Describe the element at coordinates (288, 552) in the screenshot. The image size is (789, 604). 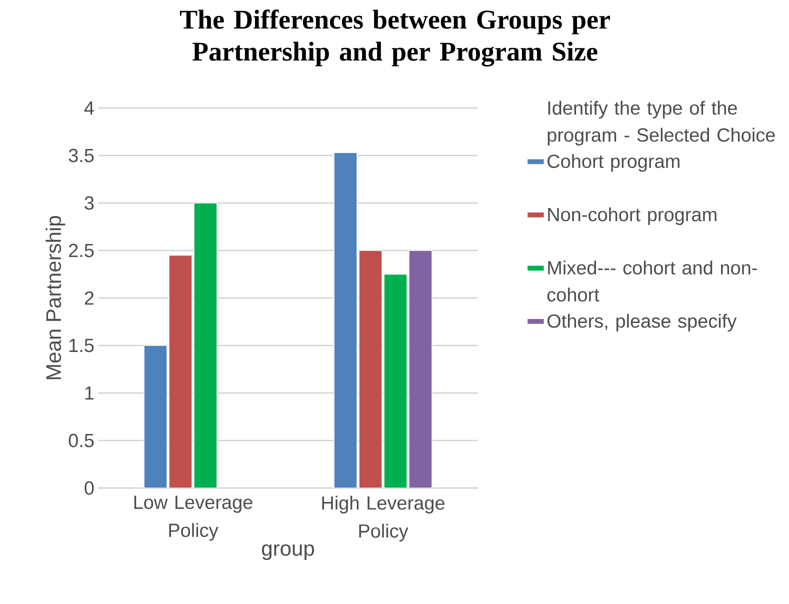
I see `x-axis-title: group` at that location.